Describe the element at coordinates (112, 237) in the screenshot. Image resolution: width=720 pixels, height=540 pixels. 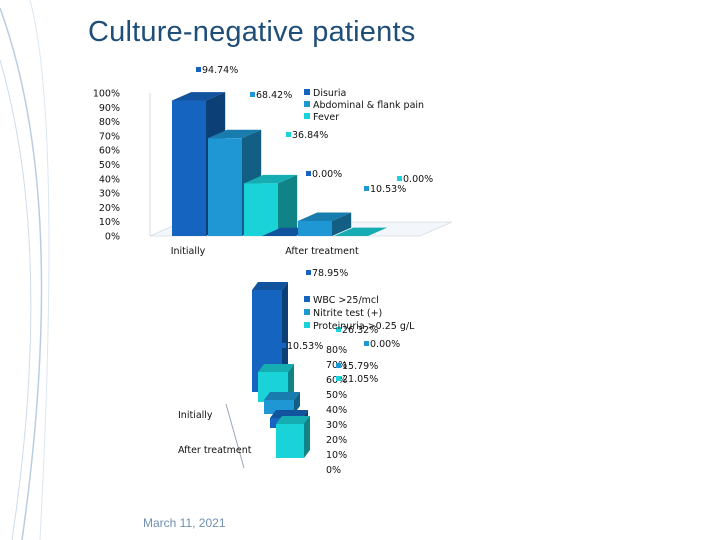
I see `y-tick-label: 0%` at that location.